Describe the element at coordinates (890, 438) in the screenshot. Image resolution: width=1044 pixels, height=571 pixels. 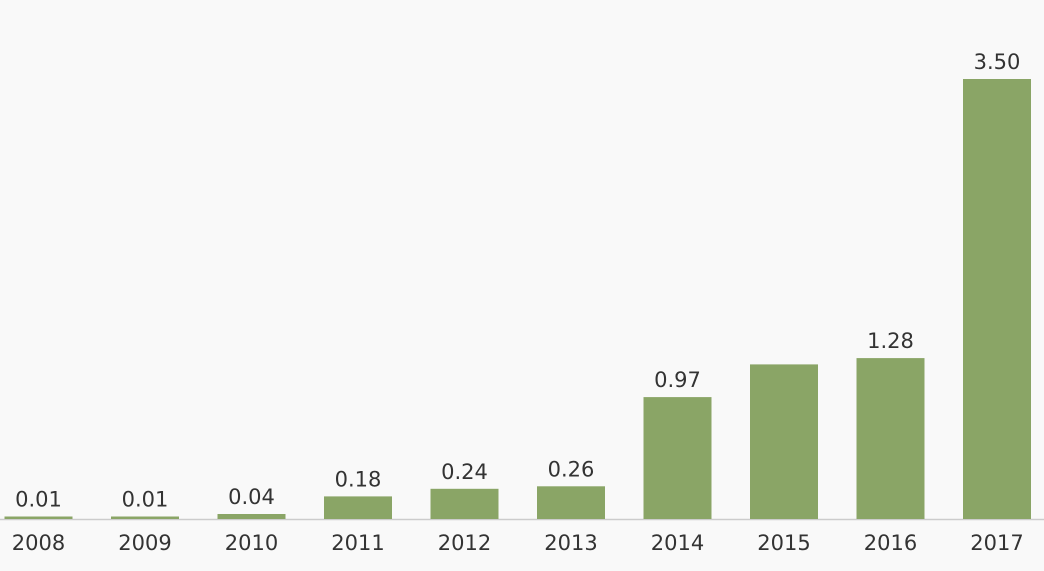
I see `bar-2016` at that location.